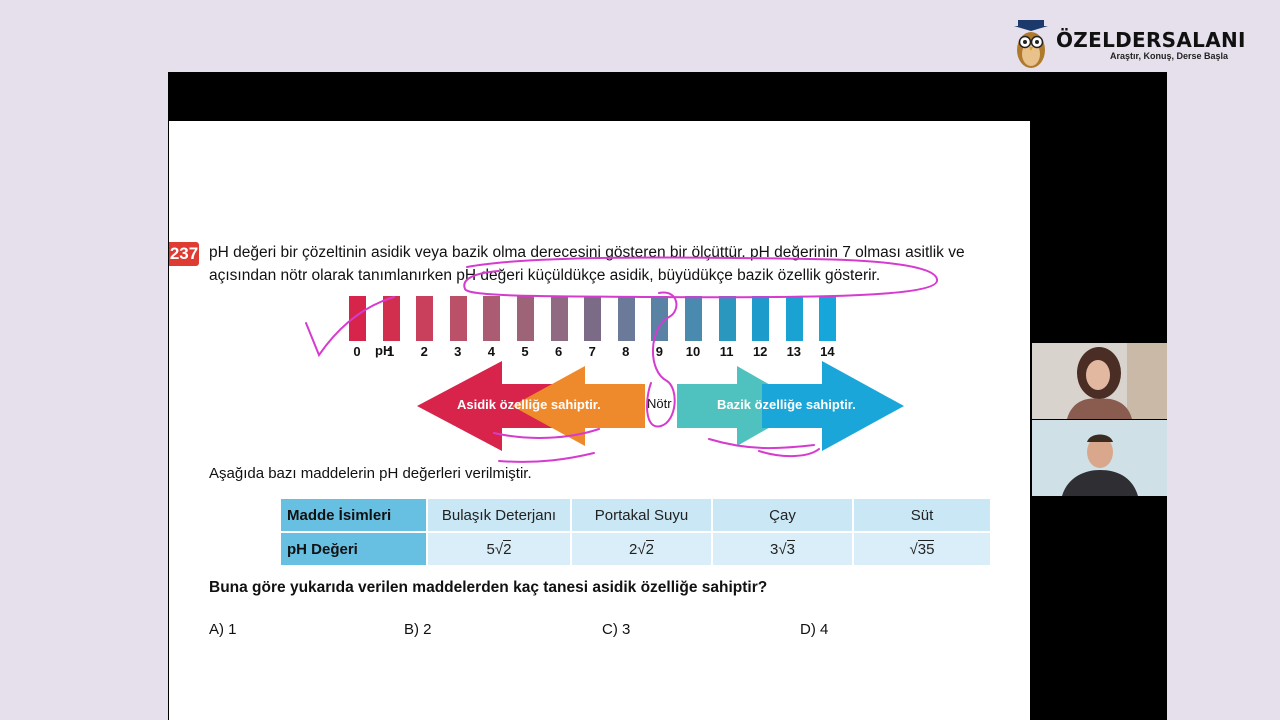 The image size is (1280, 720). I want to click on ph-value-cell: √35, so click(922, 549).